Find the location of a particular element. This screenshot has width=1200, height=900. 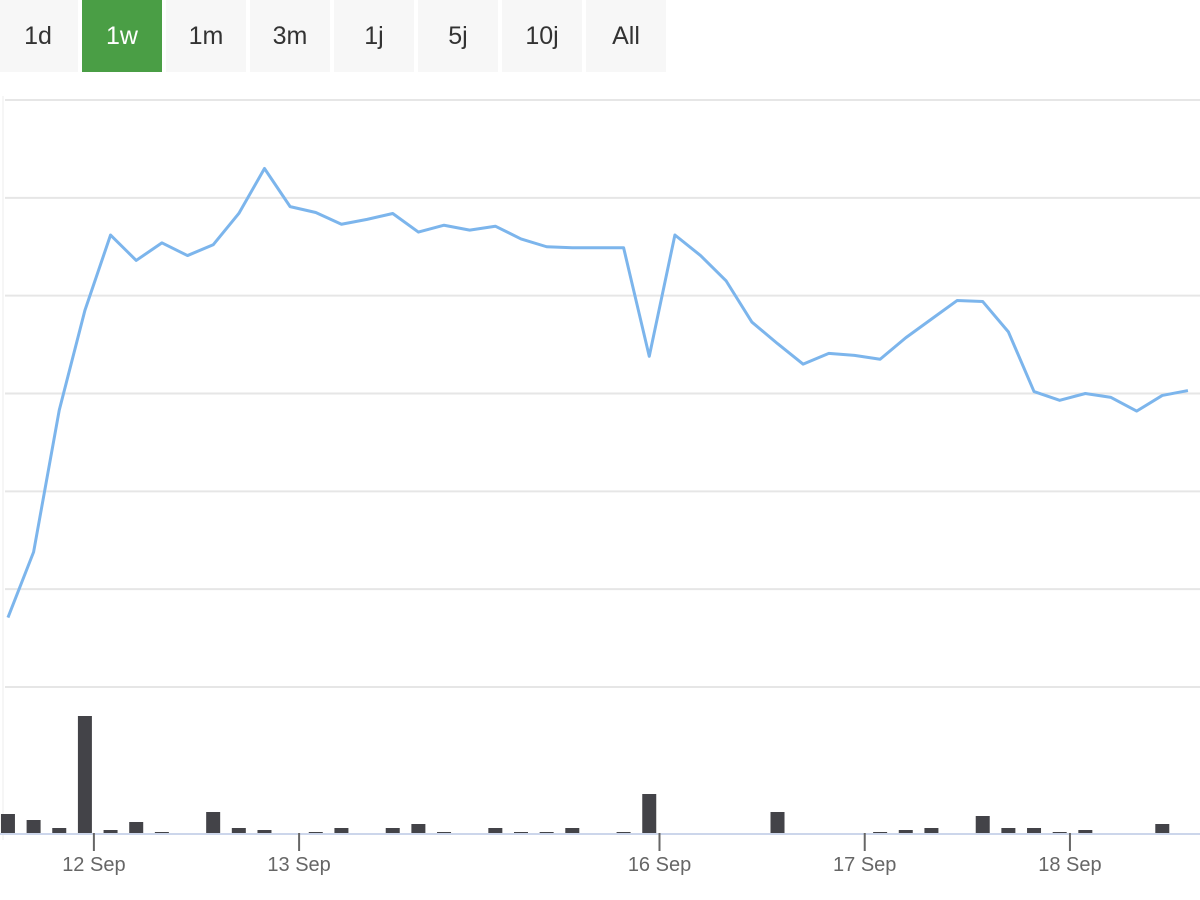

range-button: 1w is located at coordinates (122, 36).